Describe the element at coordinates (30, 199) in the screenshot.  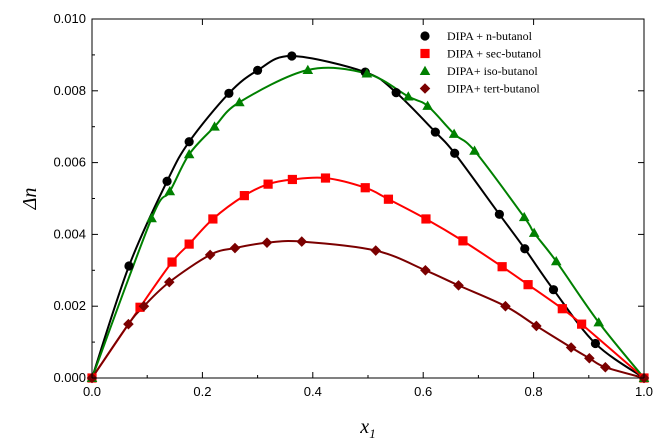
I see `y-axis-title: Δn` at that location.